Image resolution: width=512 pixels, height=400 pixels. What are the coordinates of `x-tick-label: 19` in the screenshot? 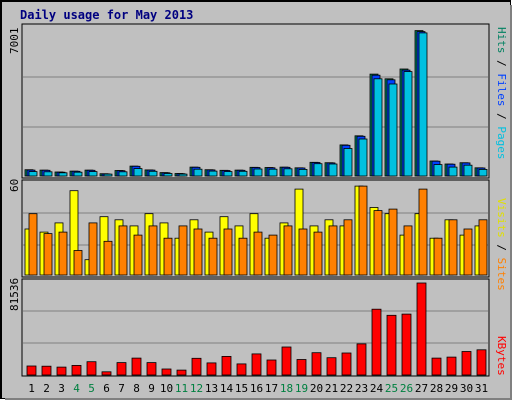 It's located at (301, 388).